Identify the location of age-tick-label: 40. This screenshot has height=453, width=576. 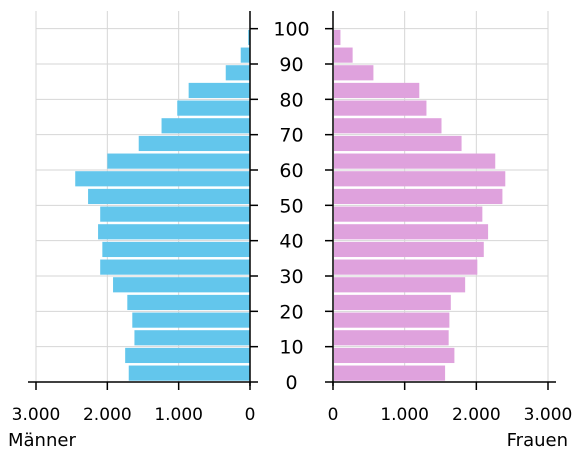
(291, 242).